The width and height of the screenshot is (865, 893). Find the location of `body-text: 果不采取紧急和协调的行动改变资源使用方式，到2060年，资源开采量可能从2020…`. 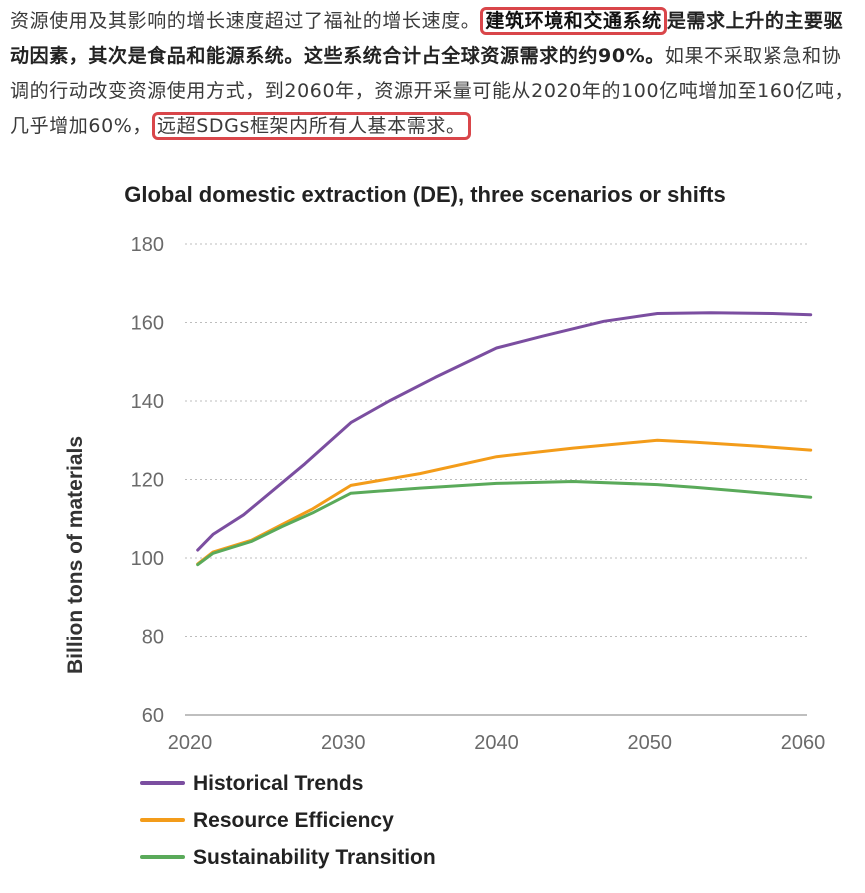

body-text: 果不采取紧急和协调的行动改变资源使用方式，到2060年，资源开采量可能从2020… is located at coordinates (426, 73).